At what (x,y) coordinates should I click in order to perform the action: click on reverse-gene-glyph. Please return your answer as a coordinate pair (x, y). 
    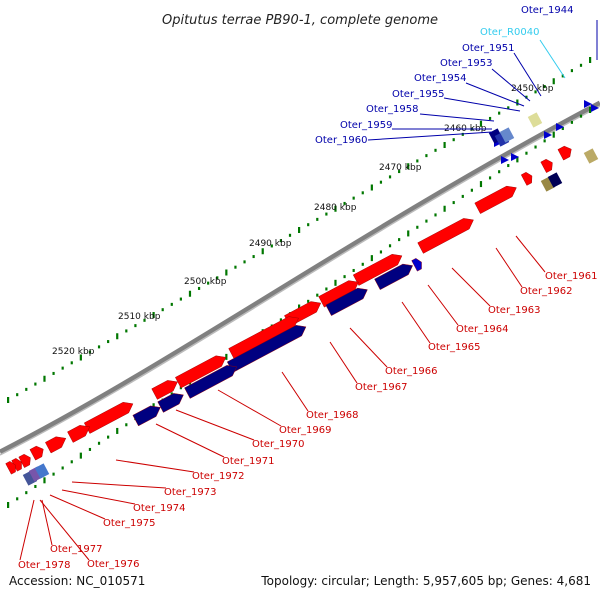
    Looking at the image, I should click on (588, 104).